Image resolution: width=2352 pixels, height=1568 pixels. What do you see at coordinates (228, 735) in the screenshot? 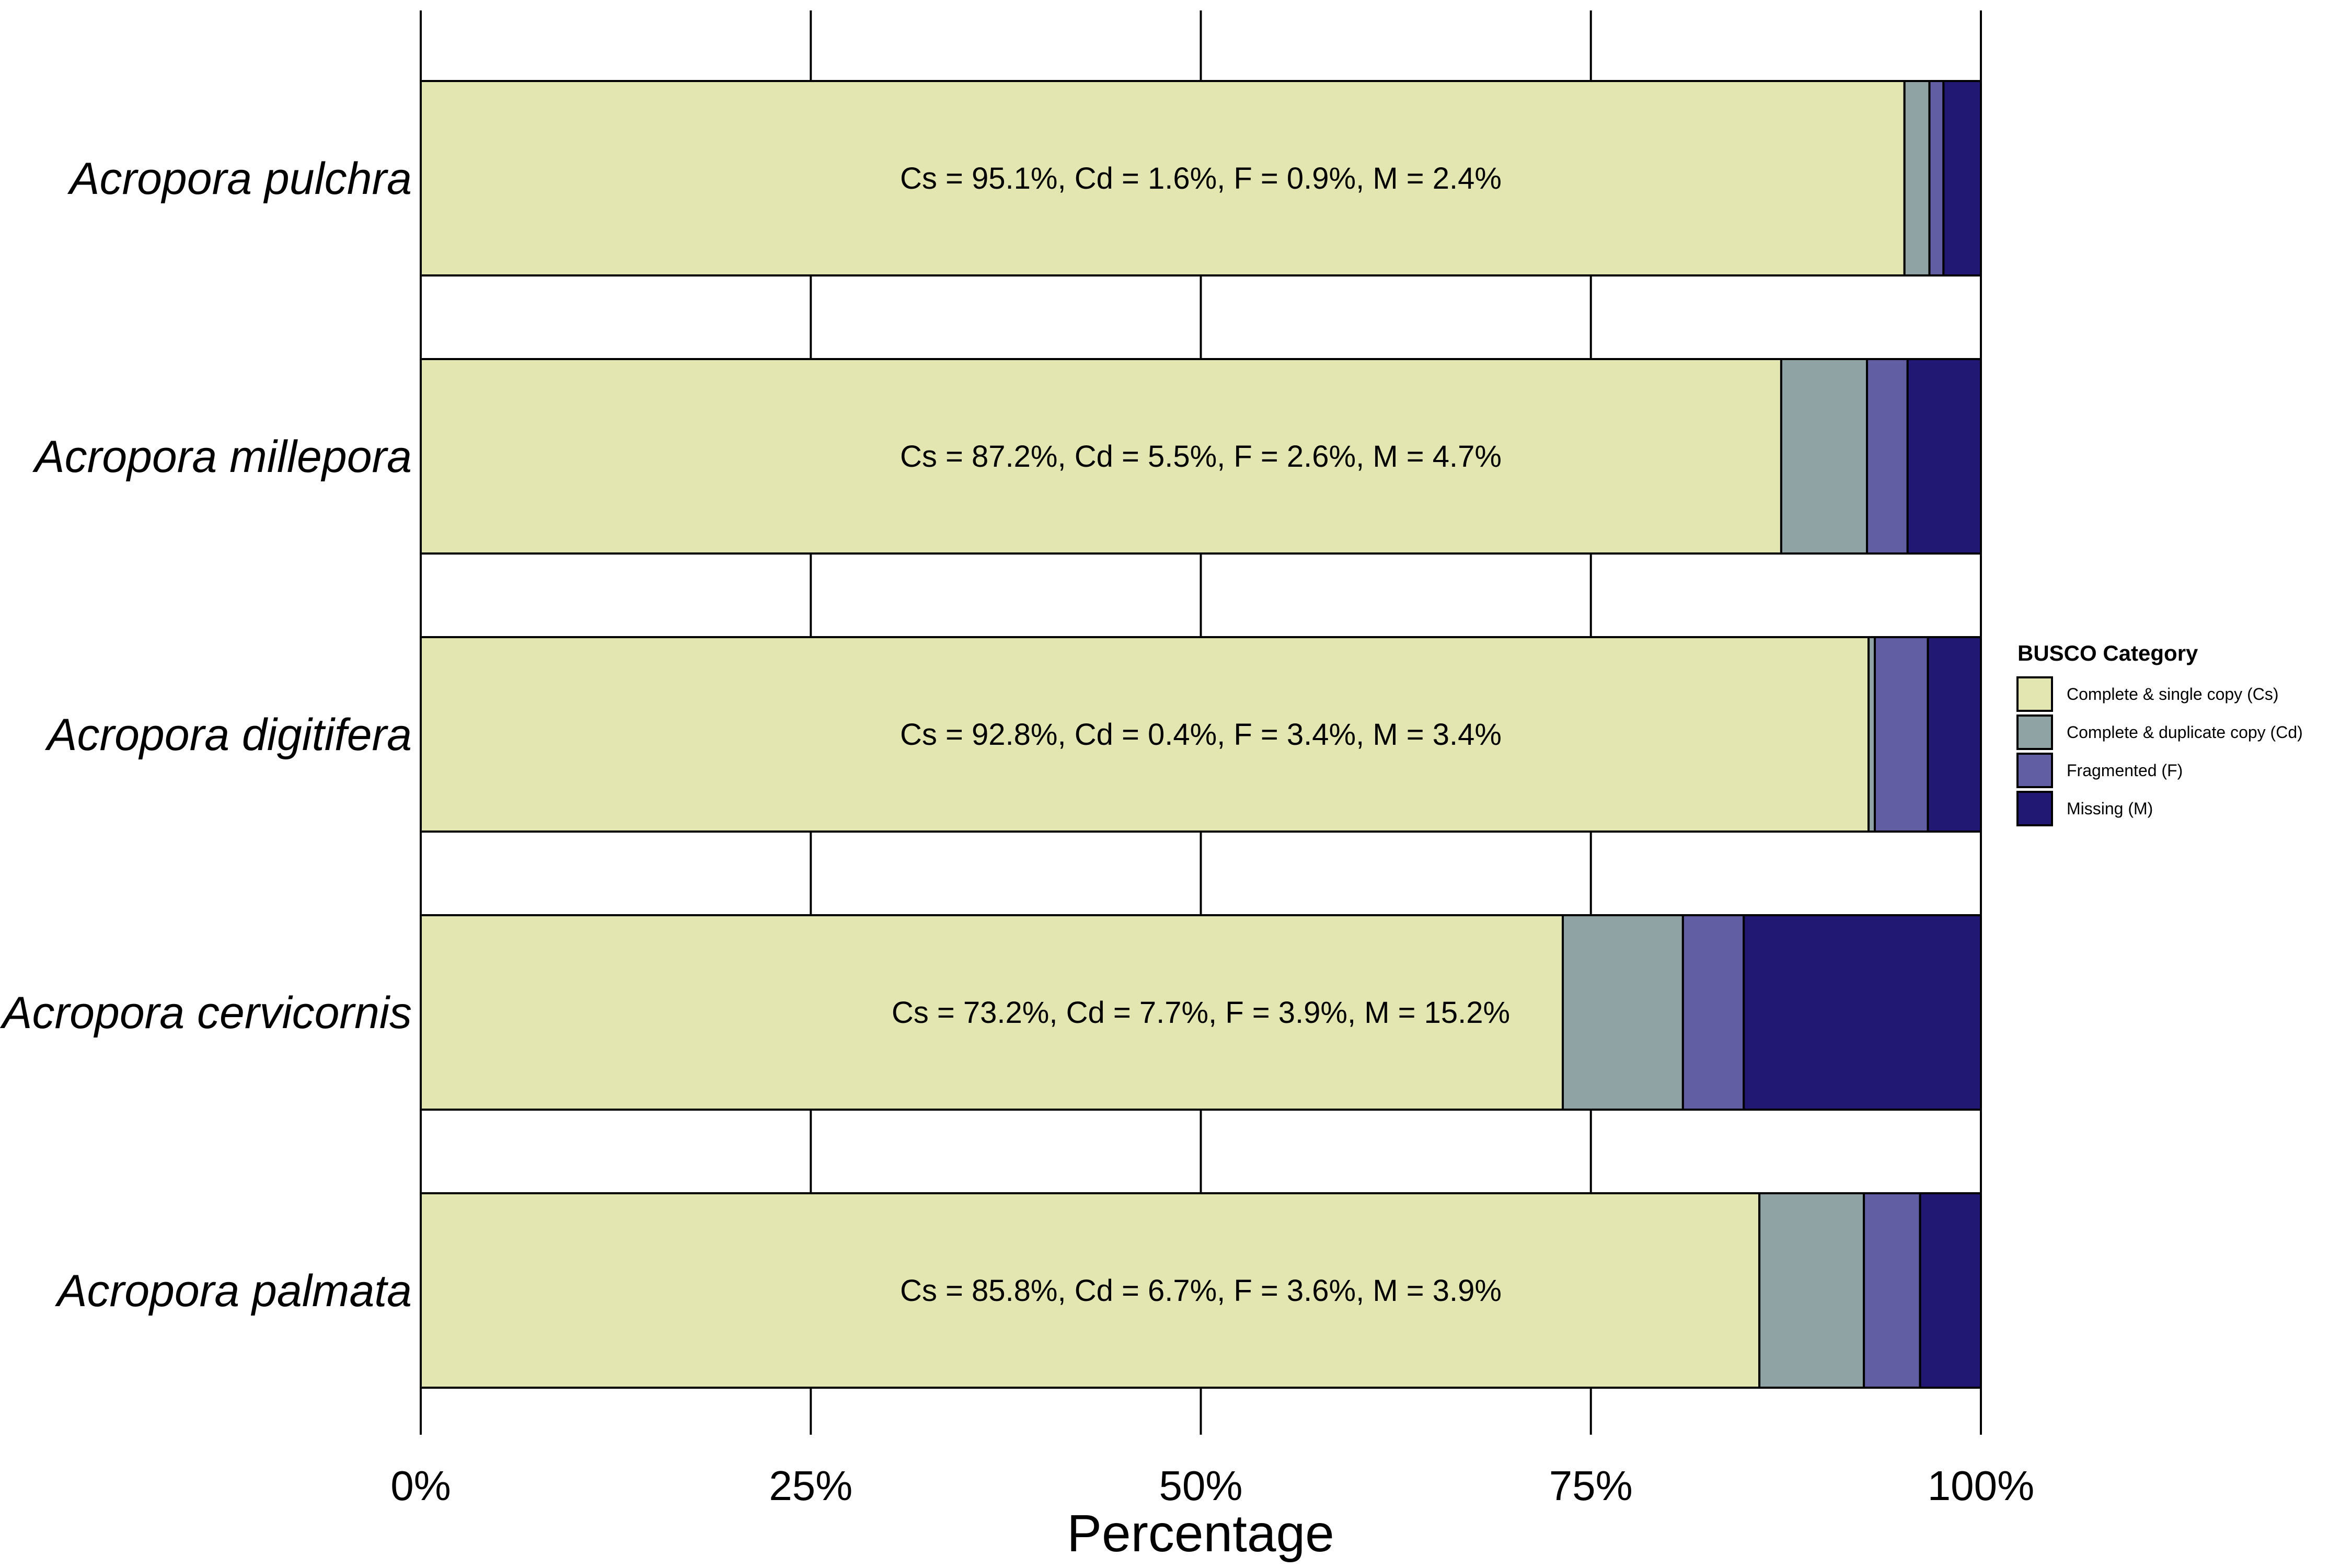
I see `category-label: Acropora digitifera` at bounding box center [228, 735].